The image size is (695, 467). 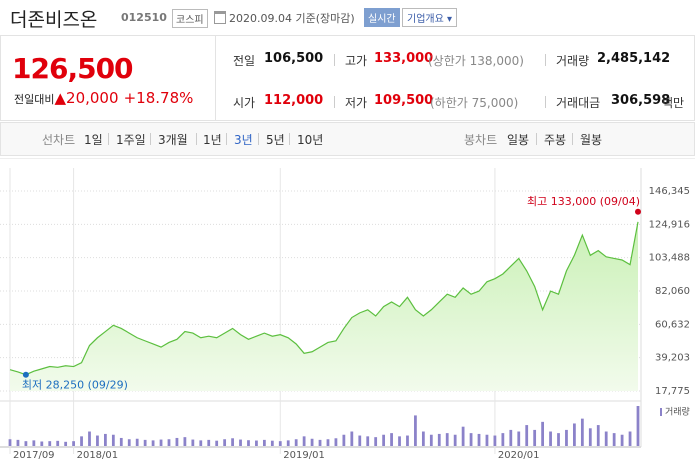 I want to click on tab-label: 선차트, so click(x=59, y=140).